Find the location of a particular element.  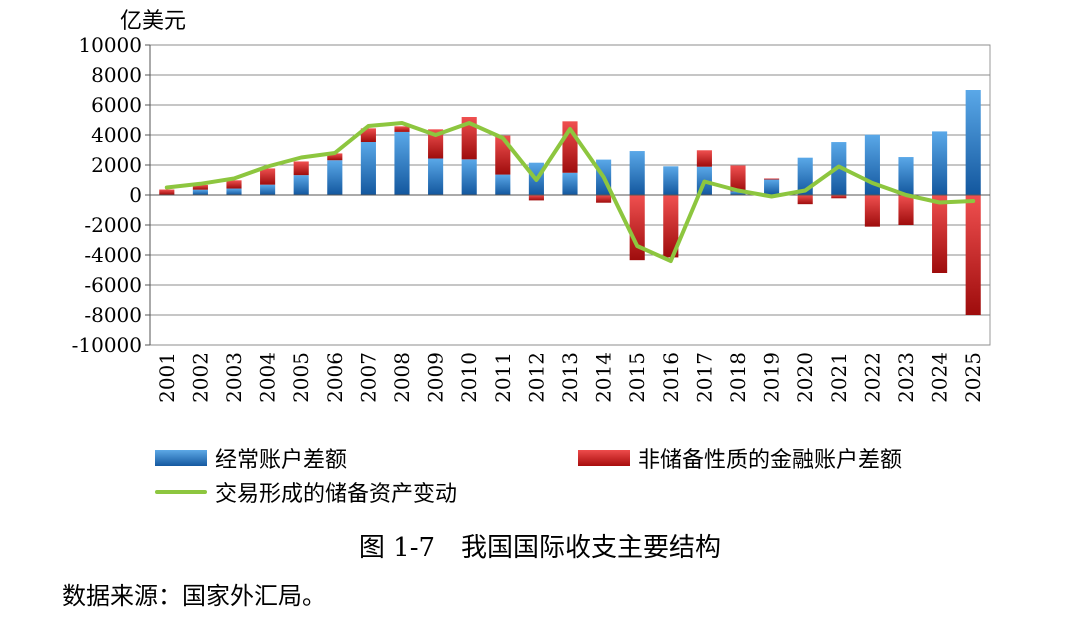

y-tick-label: -2000 is located at coordinates (113, 225).